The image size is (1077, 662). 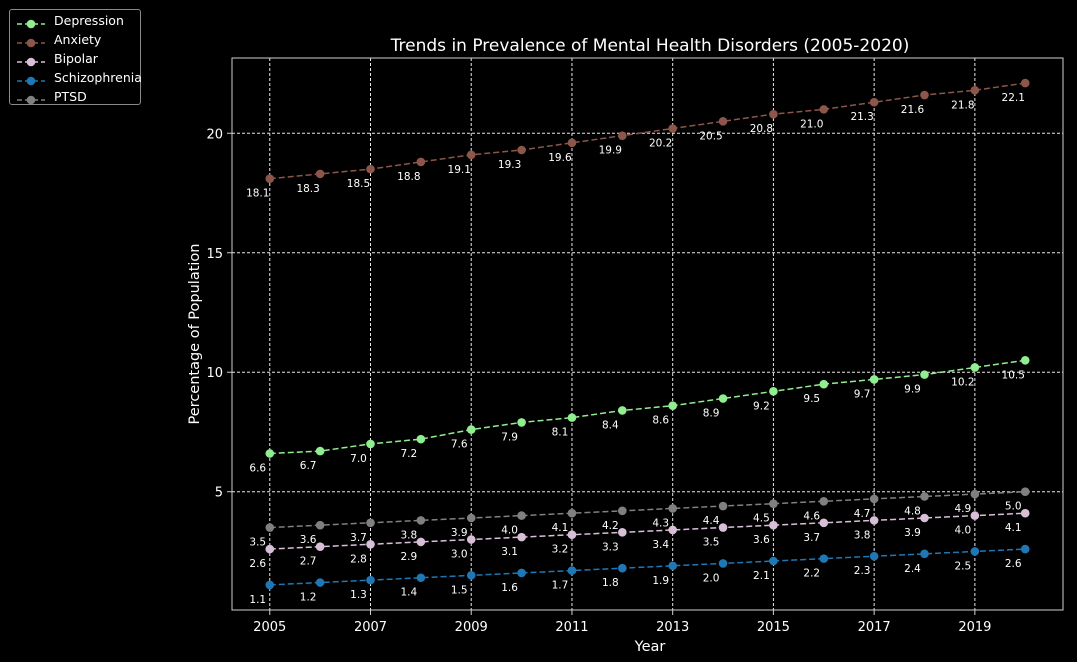 What do you see at coordinates (912, 390) in the screenshot?
I see `data-label: 9.9` at bounding box center [912, 390].